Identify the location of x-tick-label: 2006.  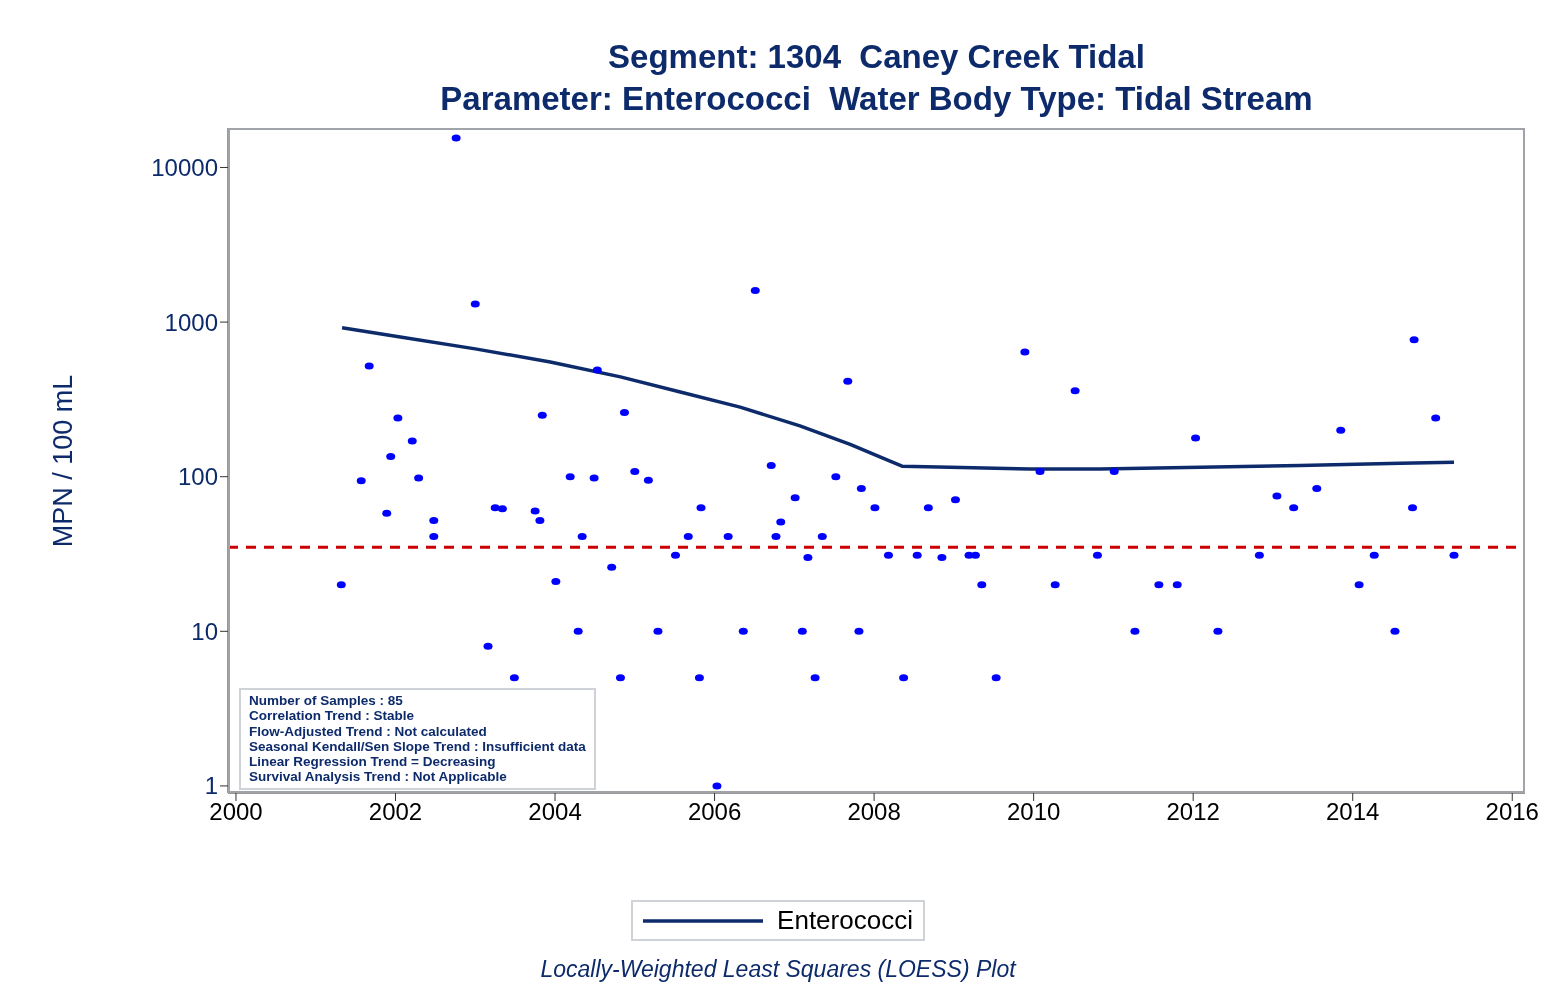
(714, 812).